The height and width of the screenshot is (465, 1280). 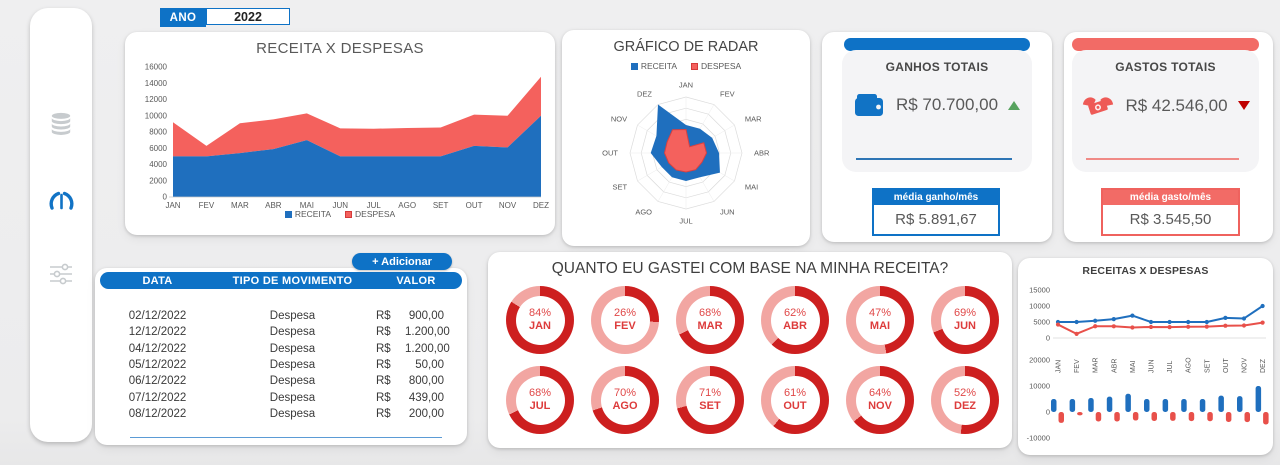 What do you see at coordinates (625, 393) in the screenshot?
I see `gauge-percent: 70%` at bounding box center [625, 393].